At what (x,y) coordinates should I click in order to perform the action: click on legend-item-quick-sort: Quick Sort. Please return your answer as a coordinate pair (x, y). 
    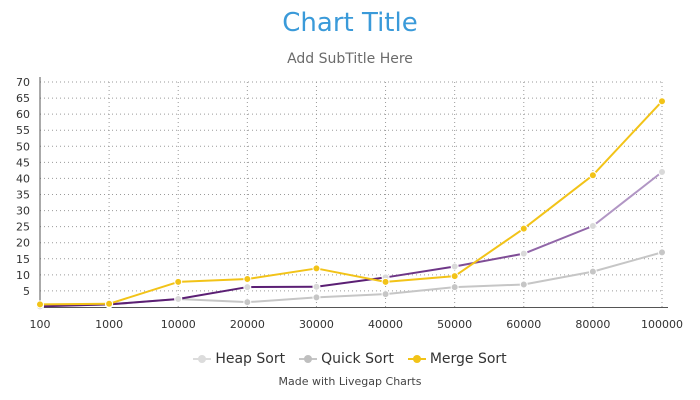
    Looking at the image, I should click on (346, 359).